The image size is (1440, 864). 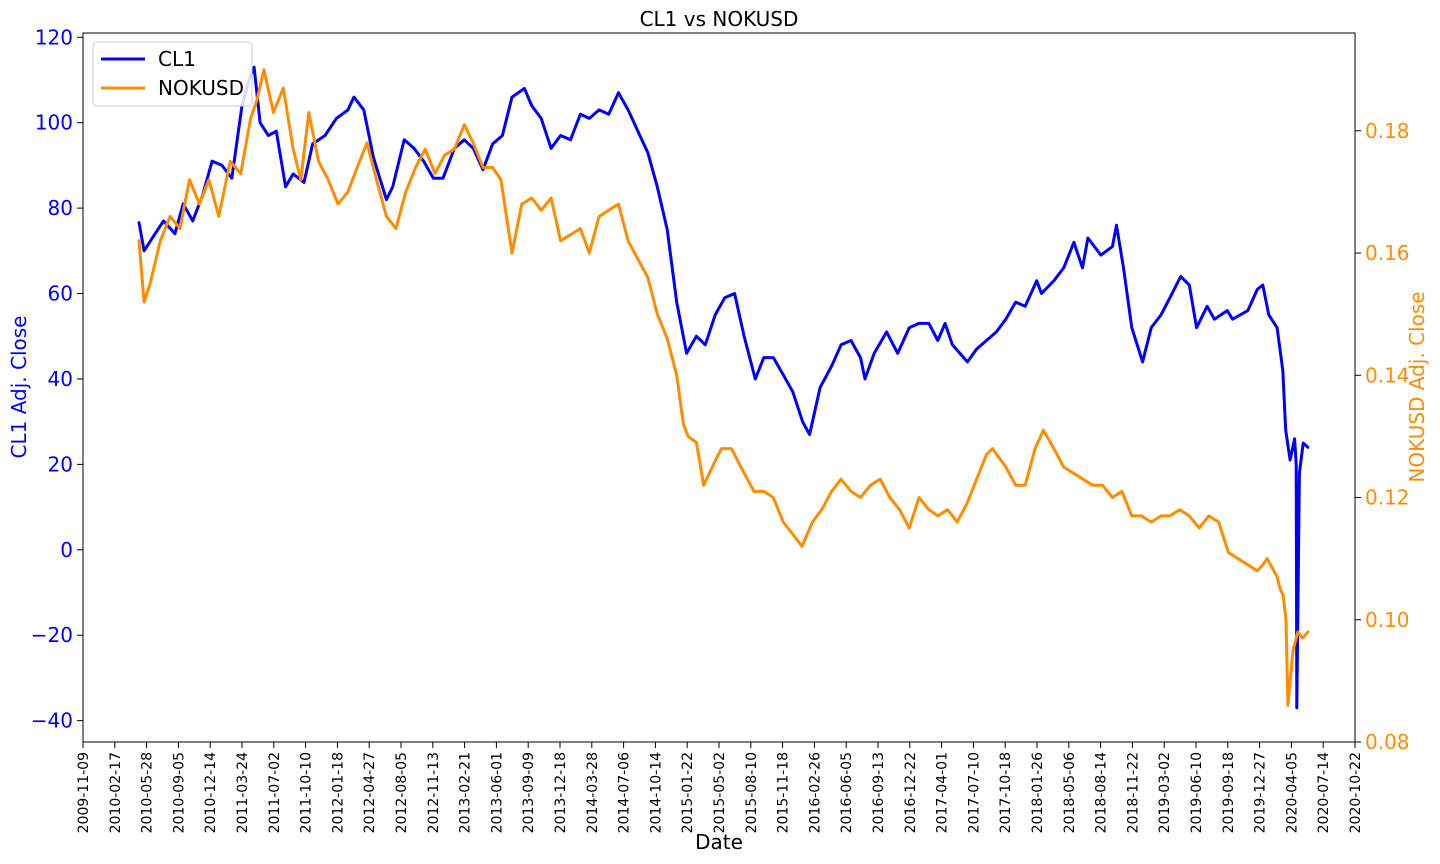 I want to click on x-tick-label: 2019-06-10, so click(x=1197, y=792).